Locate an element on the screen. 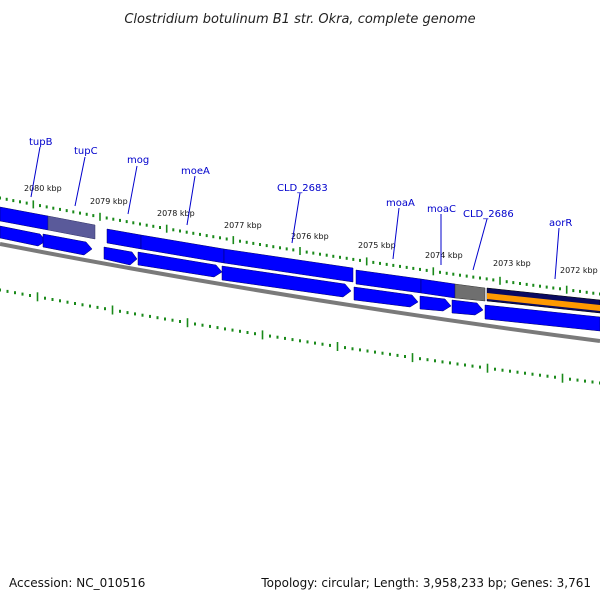 The width and height of the screenshot is (600, 600). gene-label-moeA: moeA is located at coordinates (195, 171).